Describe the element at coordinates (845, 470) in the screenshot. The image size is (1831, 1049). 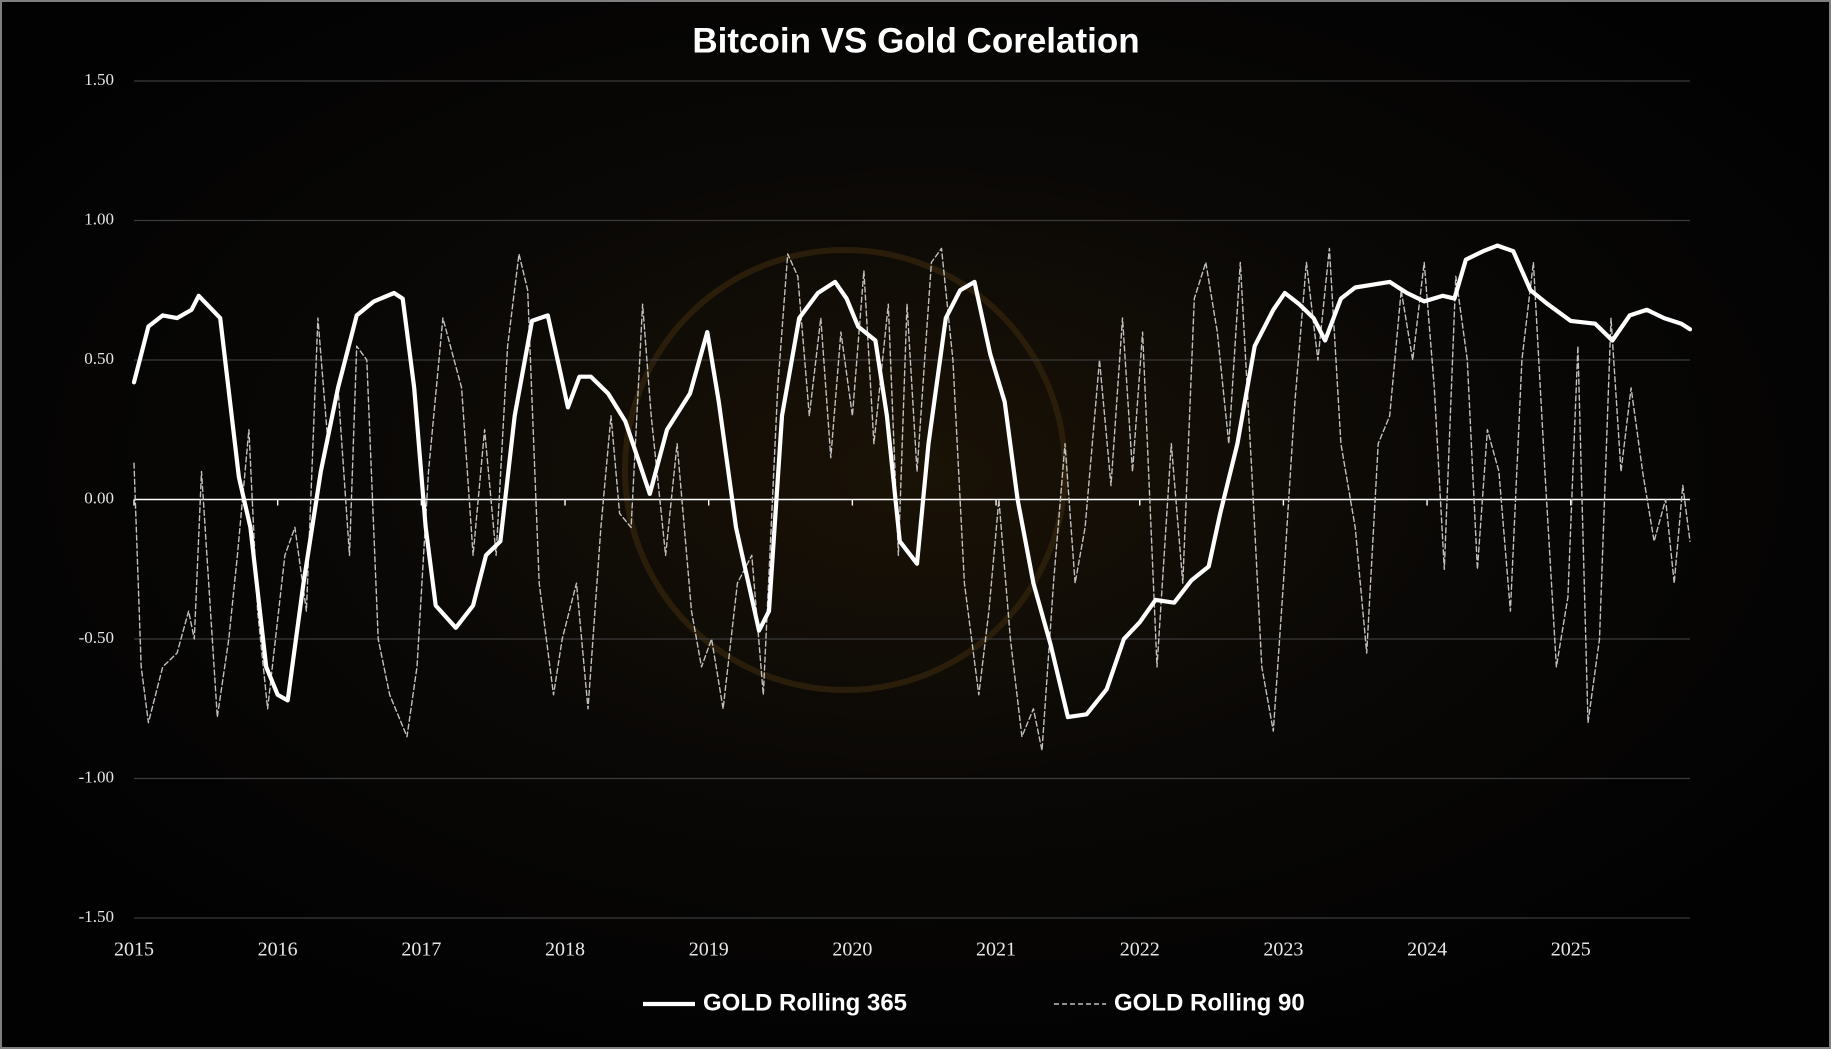
I see `background-decoration` at that location.